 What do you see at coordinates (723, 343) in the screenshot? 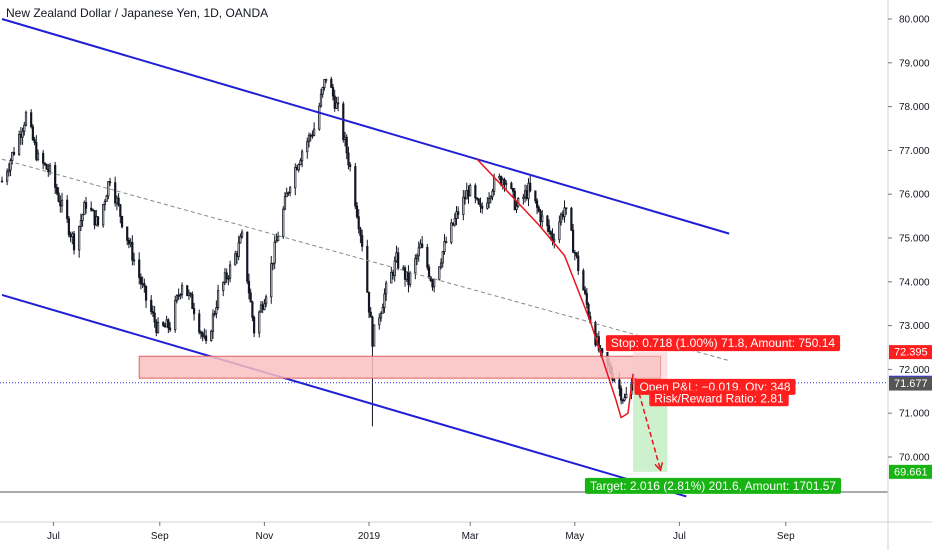
I see `stop-label: Stop: 0.718 (1.00%) 71.8, Amount: 750.14` at bounding box center [723, 343].